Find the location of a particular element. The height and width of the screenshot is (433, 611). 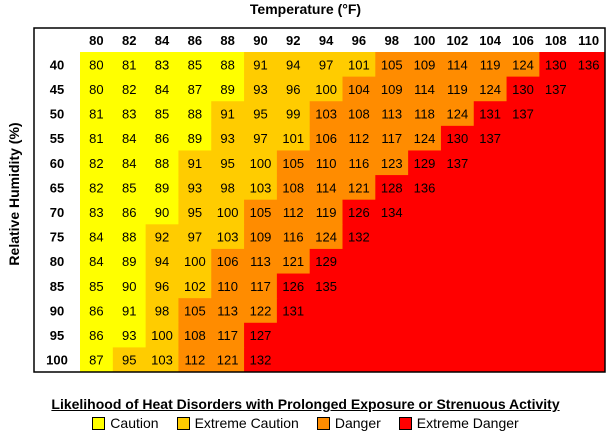

heat-index-value: 134 is located at coordinates (392, 212).